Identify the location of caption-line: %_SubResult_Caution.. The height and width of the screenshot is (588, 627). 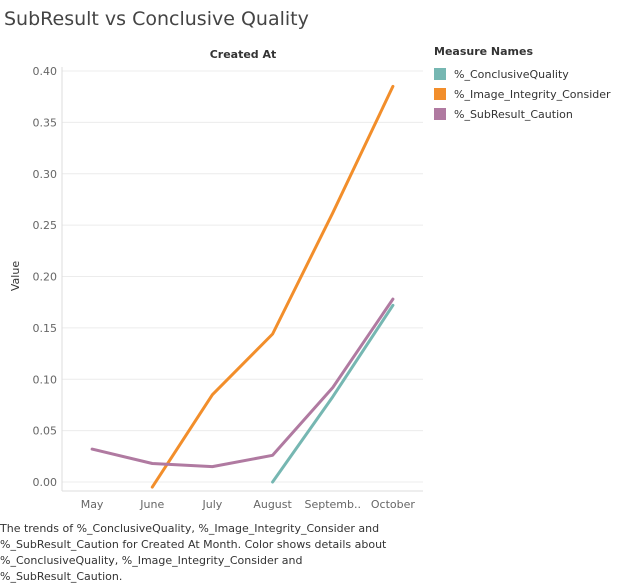
(61, 576).